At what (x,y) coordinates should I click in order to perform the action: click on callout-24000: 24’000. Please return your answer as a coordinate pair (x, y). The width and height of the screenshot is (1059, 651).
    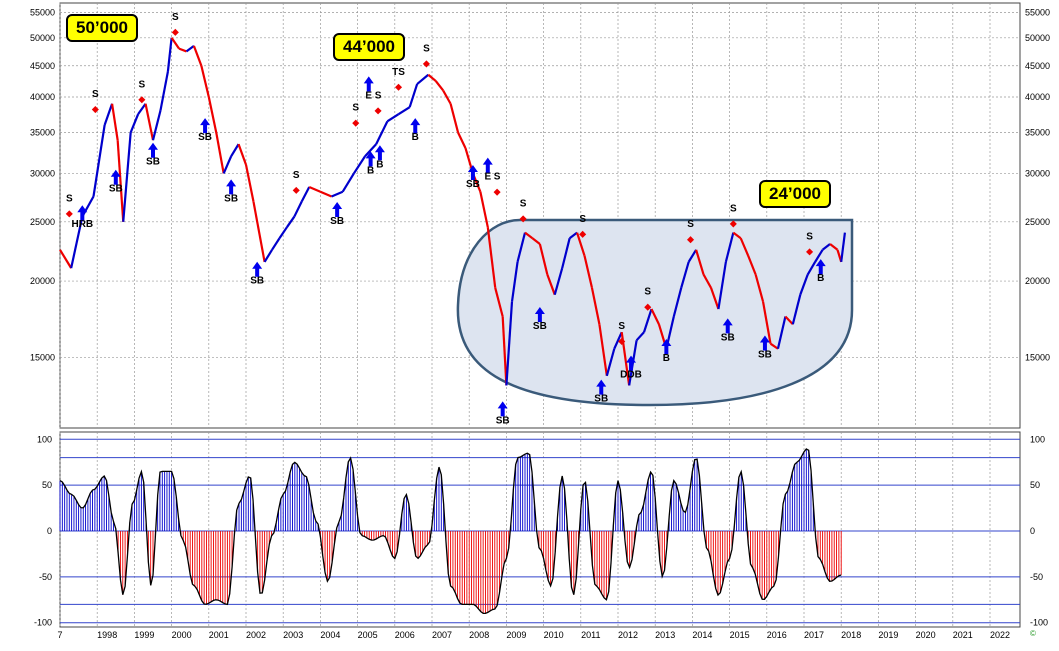
    Looking at the image, I should click on (795, 194).